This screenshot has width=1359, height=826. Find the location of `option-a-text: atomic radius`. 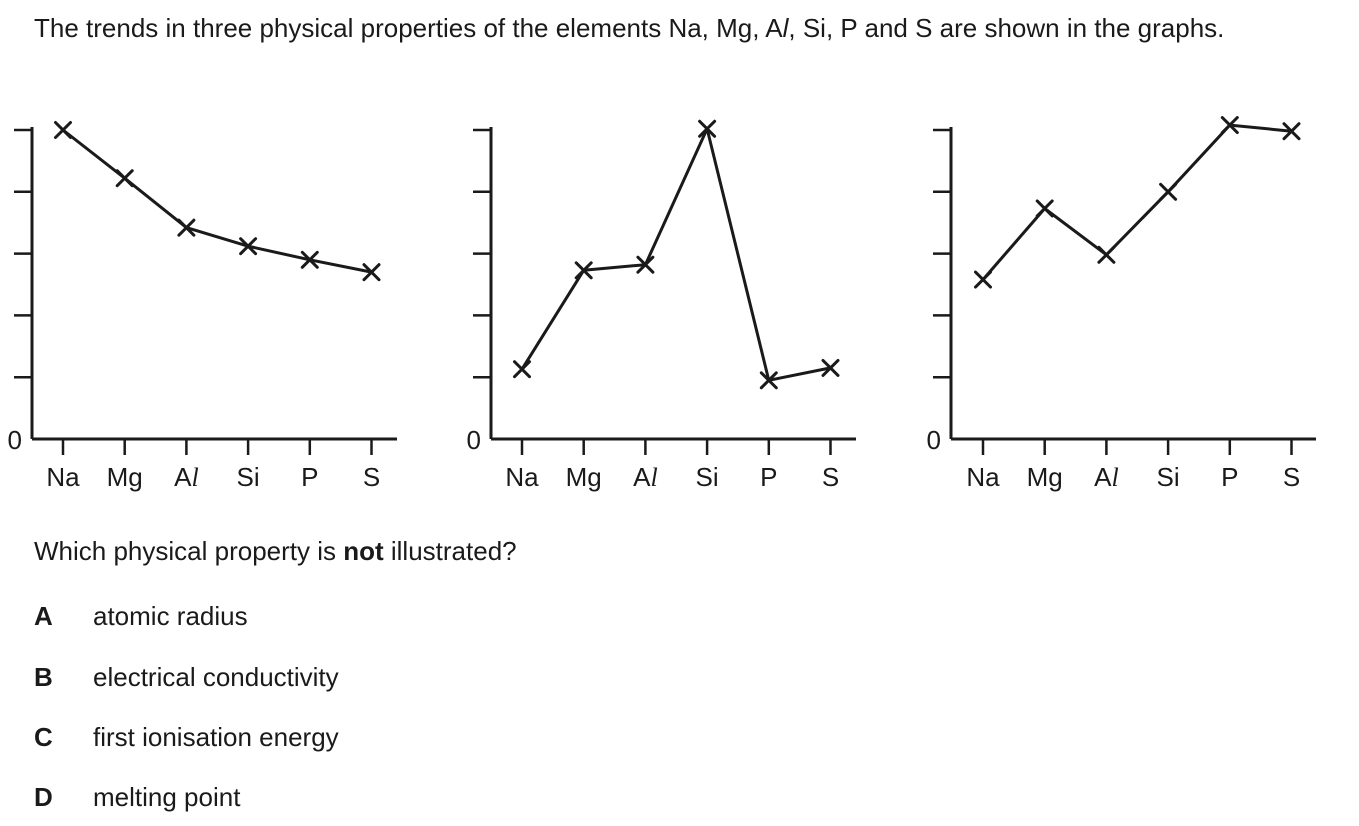

option-a-text: atomic radius is located at coordinates (170, 616).